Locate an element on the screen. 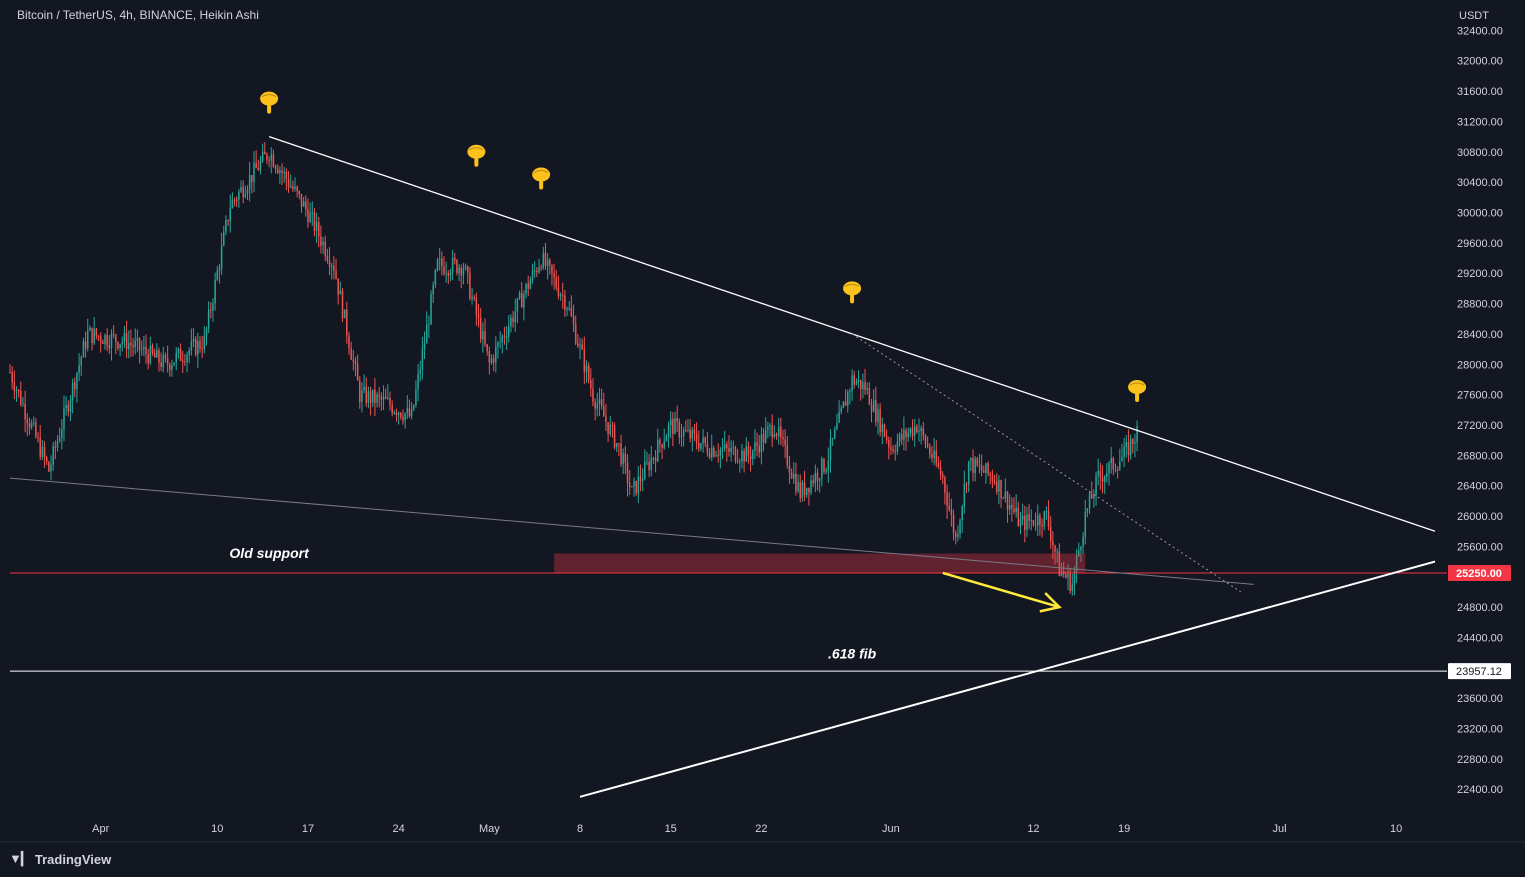  time-axis: Apr 10 17 24 May 8 15 22 Jun 12 19 Jul 10 is located at coordinates (762, 833).